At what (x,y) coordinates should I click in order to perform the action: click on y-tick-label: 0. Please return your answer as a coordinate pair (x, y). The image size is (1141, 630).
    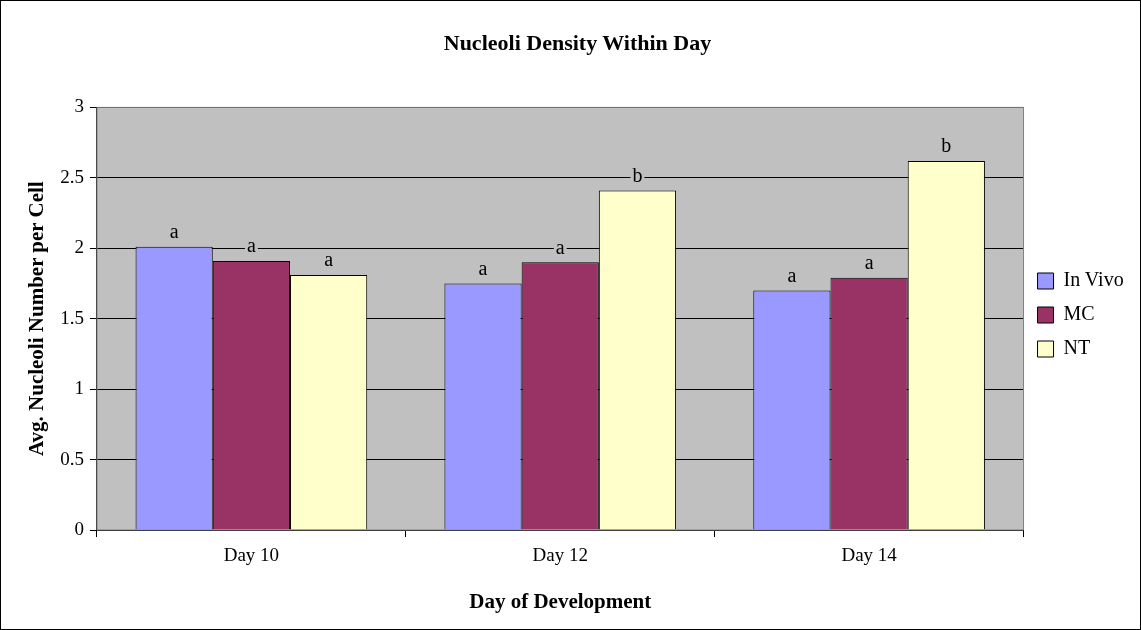
    Looking at the image, I should click on (79, 528).